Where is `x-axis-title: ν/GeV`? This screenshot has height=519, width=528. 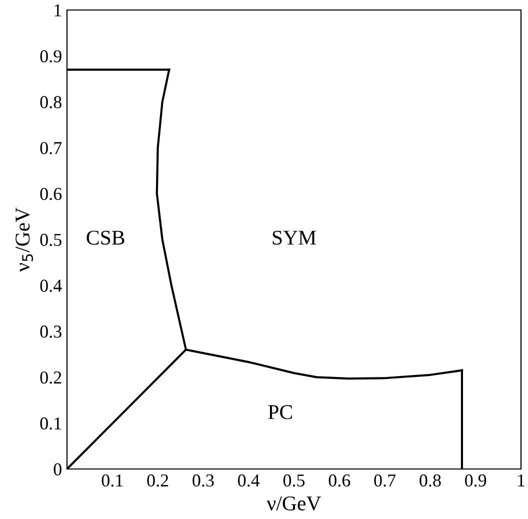
x-axis-title: ν/GeV is located at coordinates (294, 503).